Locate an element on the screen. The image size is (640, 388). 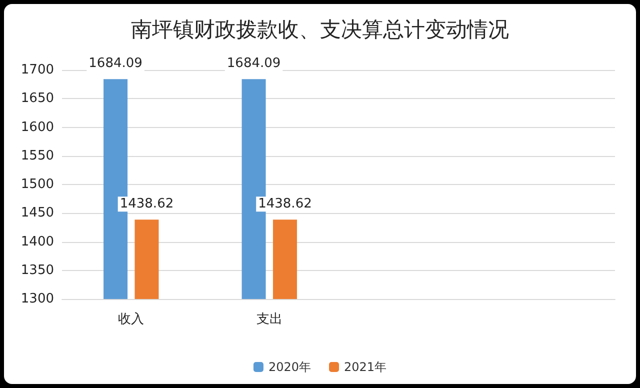
y-tick-label: 1400 is located at coordinates (37, 242).